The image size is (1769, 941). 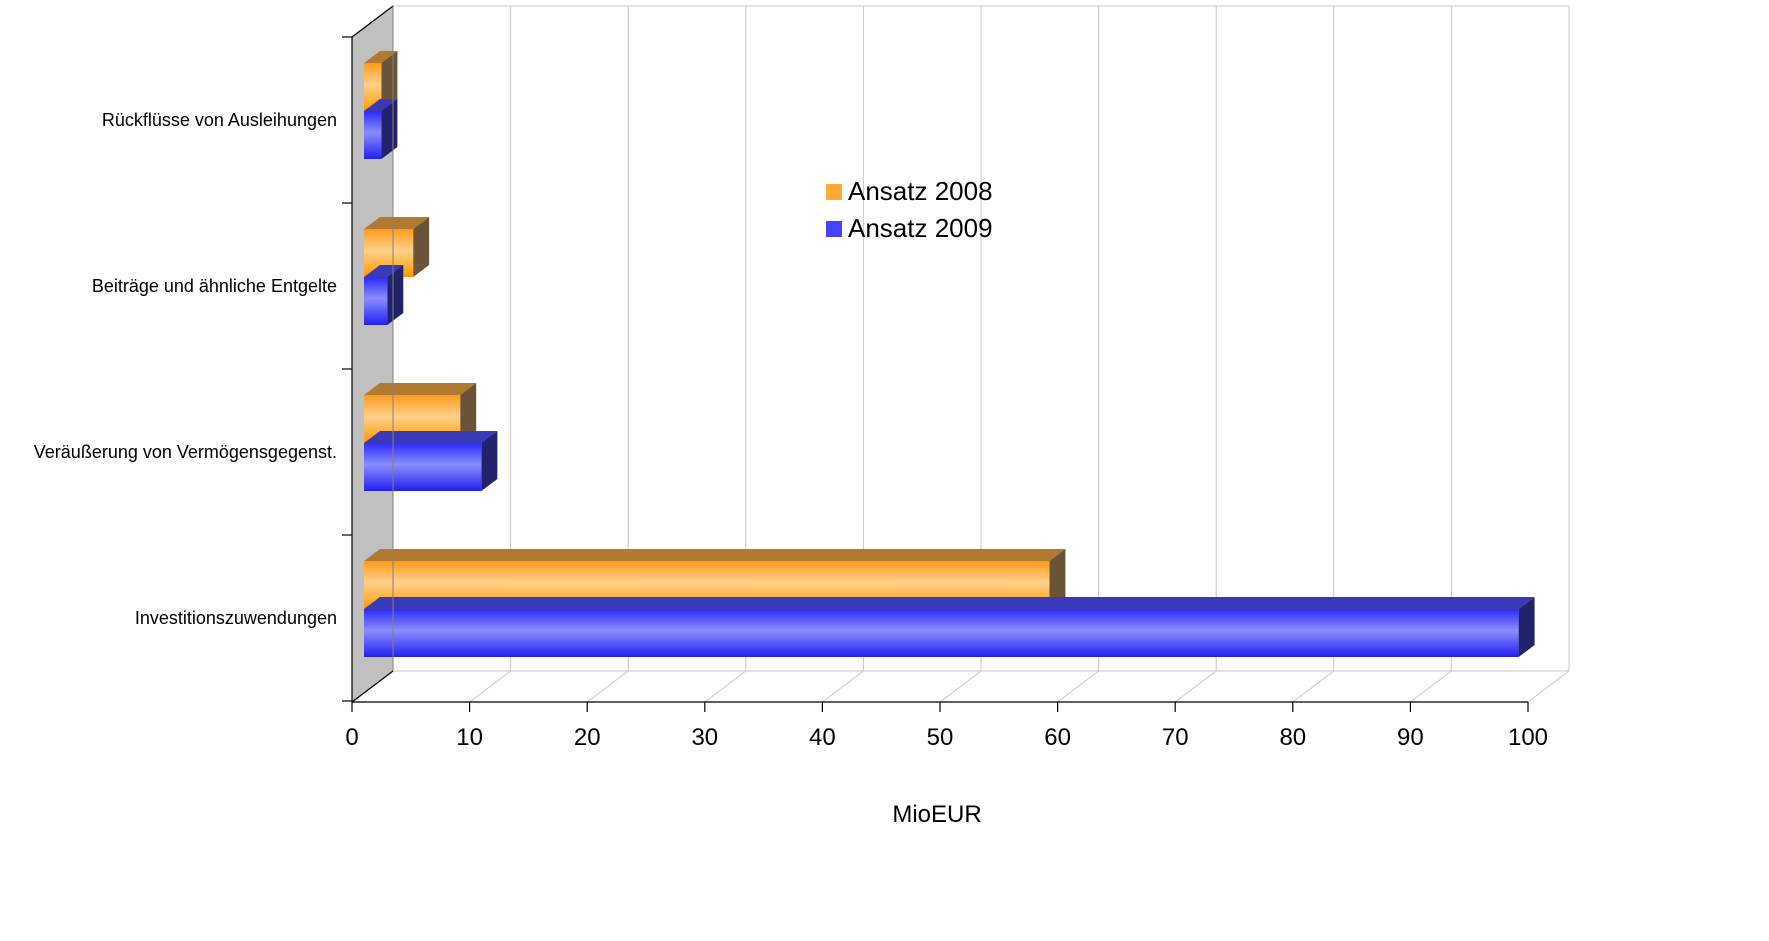 What do you see at coordinates (704, 737) in the screenshot?
I see `x-tick-label: 30` at bounding box center [704, 737].